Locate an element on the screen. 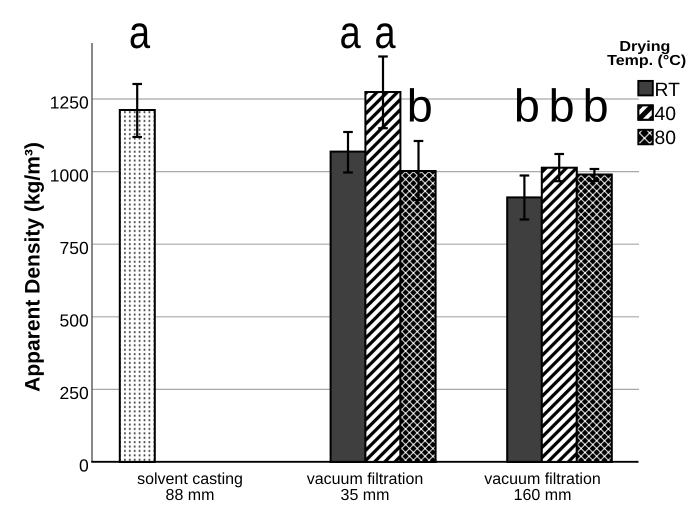 The height and width of the screenshot is (512, 691). svg-text: 35 mm is located at coordinates (365, 495).